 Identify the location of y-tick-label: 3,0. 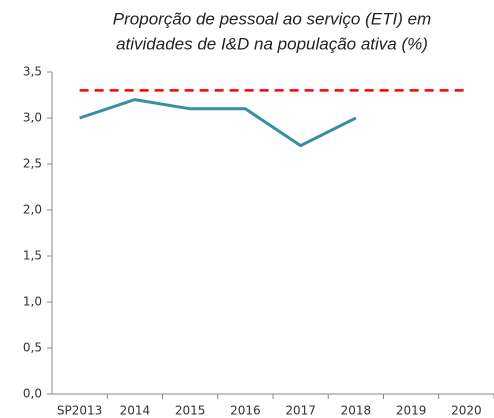
(32, 118).